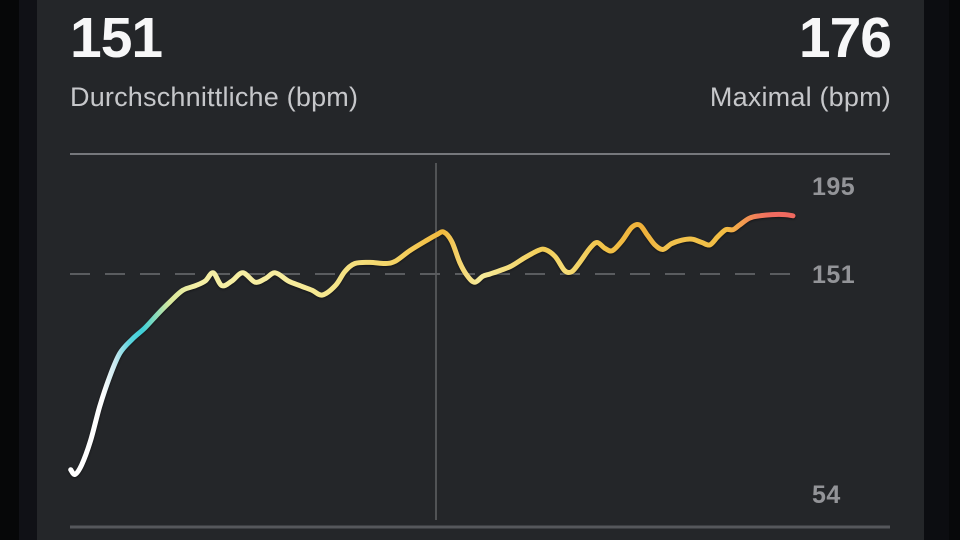 The height and width of the screenshot is (540, 960). I want to click on average-bpm-value: 151, so click(116, 38).